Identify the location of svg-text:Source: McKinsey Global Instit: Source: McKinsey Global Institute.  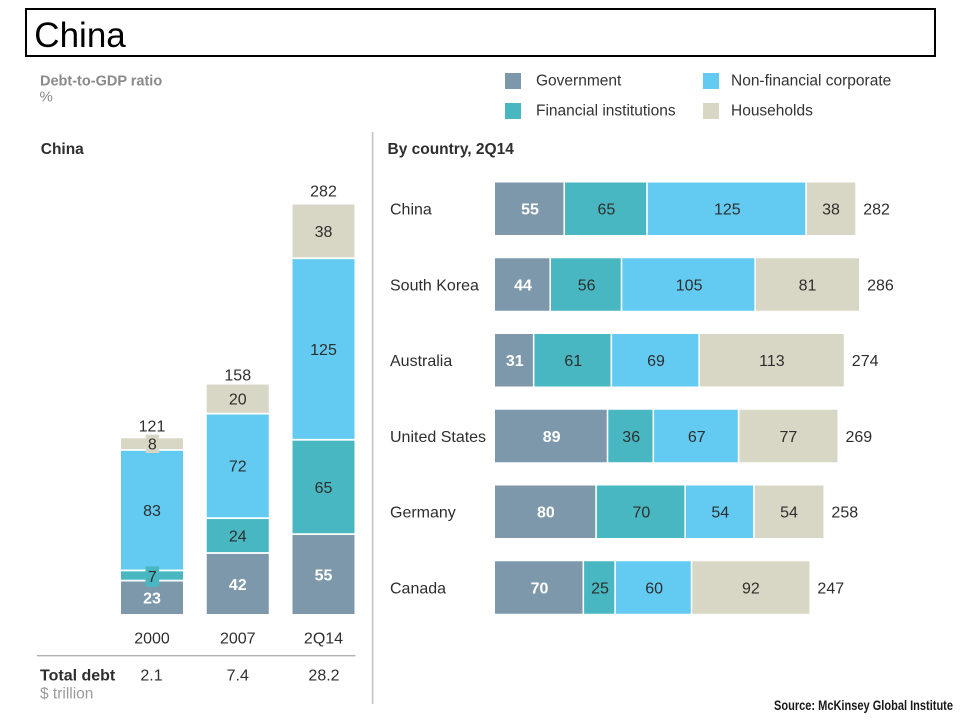
(863, 705).